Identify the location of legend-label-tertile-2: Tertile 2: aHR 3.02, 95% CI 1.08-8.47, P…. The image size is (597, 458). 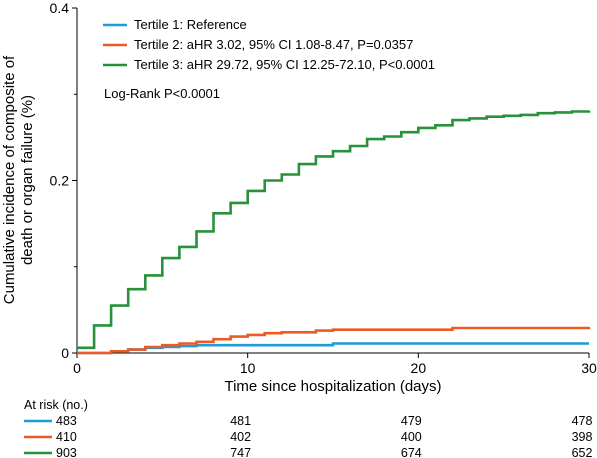
(273, 44).